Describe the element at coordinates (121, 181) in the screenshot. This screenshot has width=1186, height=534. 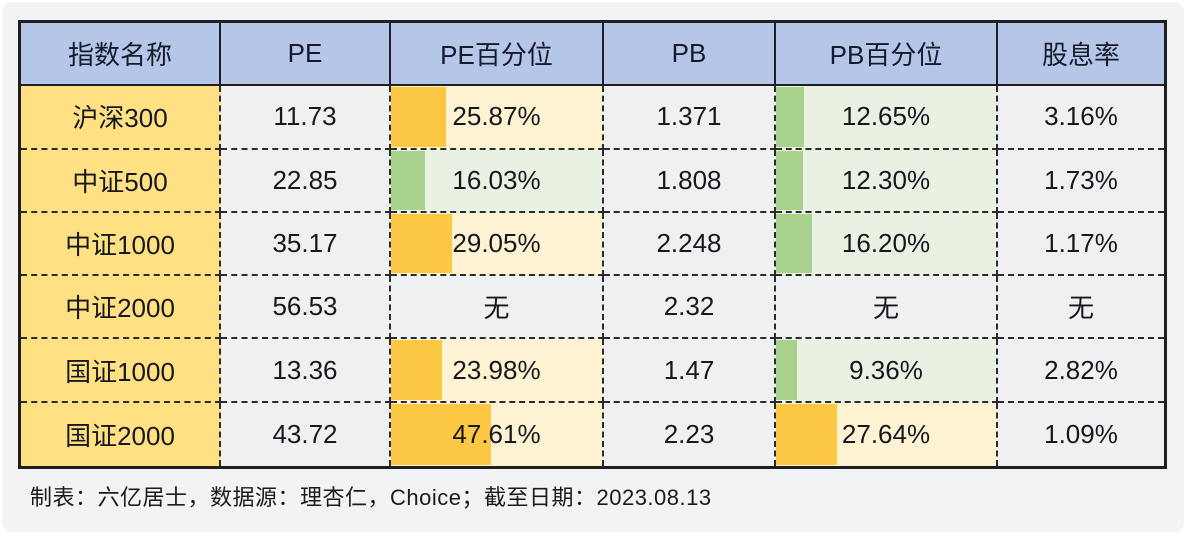
I see `index-name-cell: 中证500` at that location.